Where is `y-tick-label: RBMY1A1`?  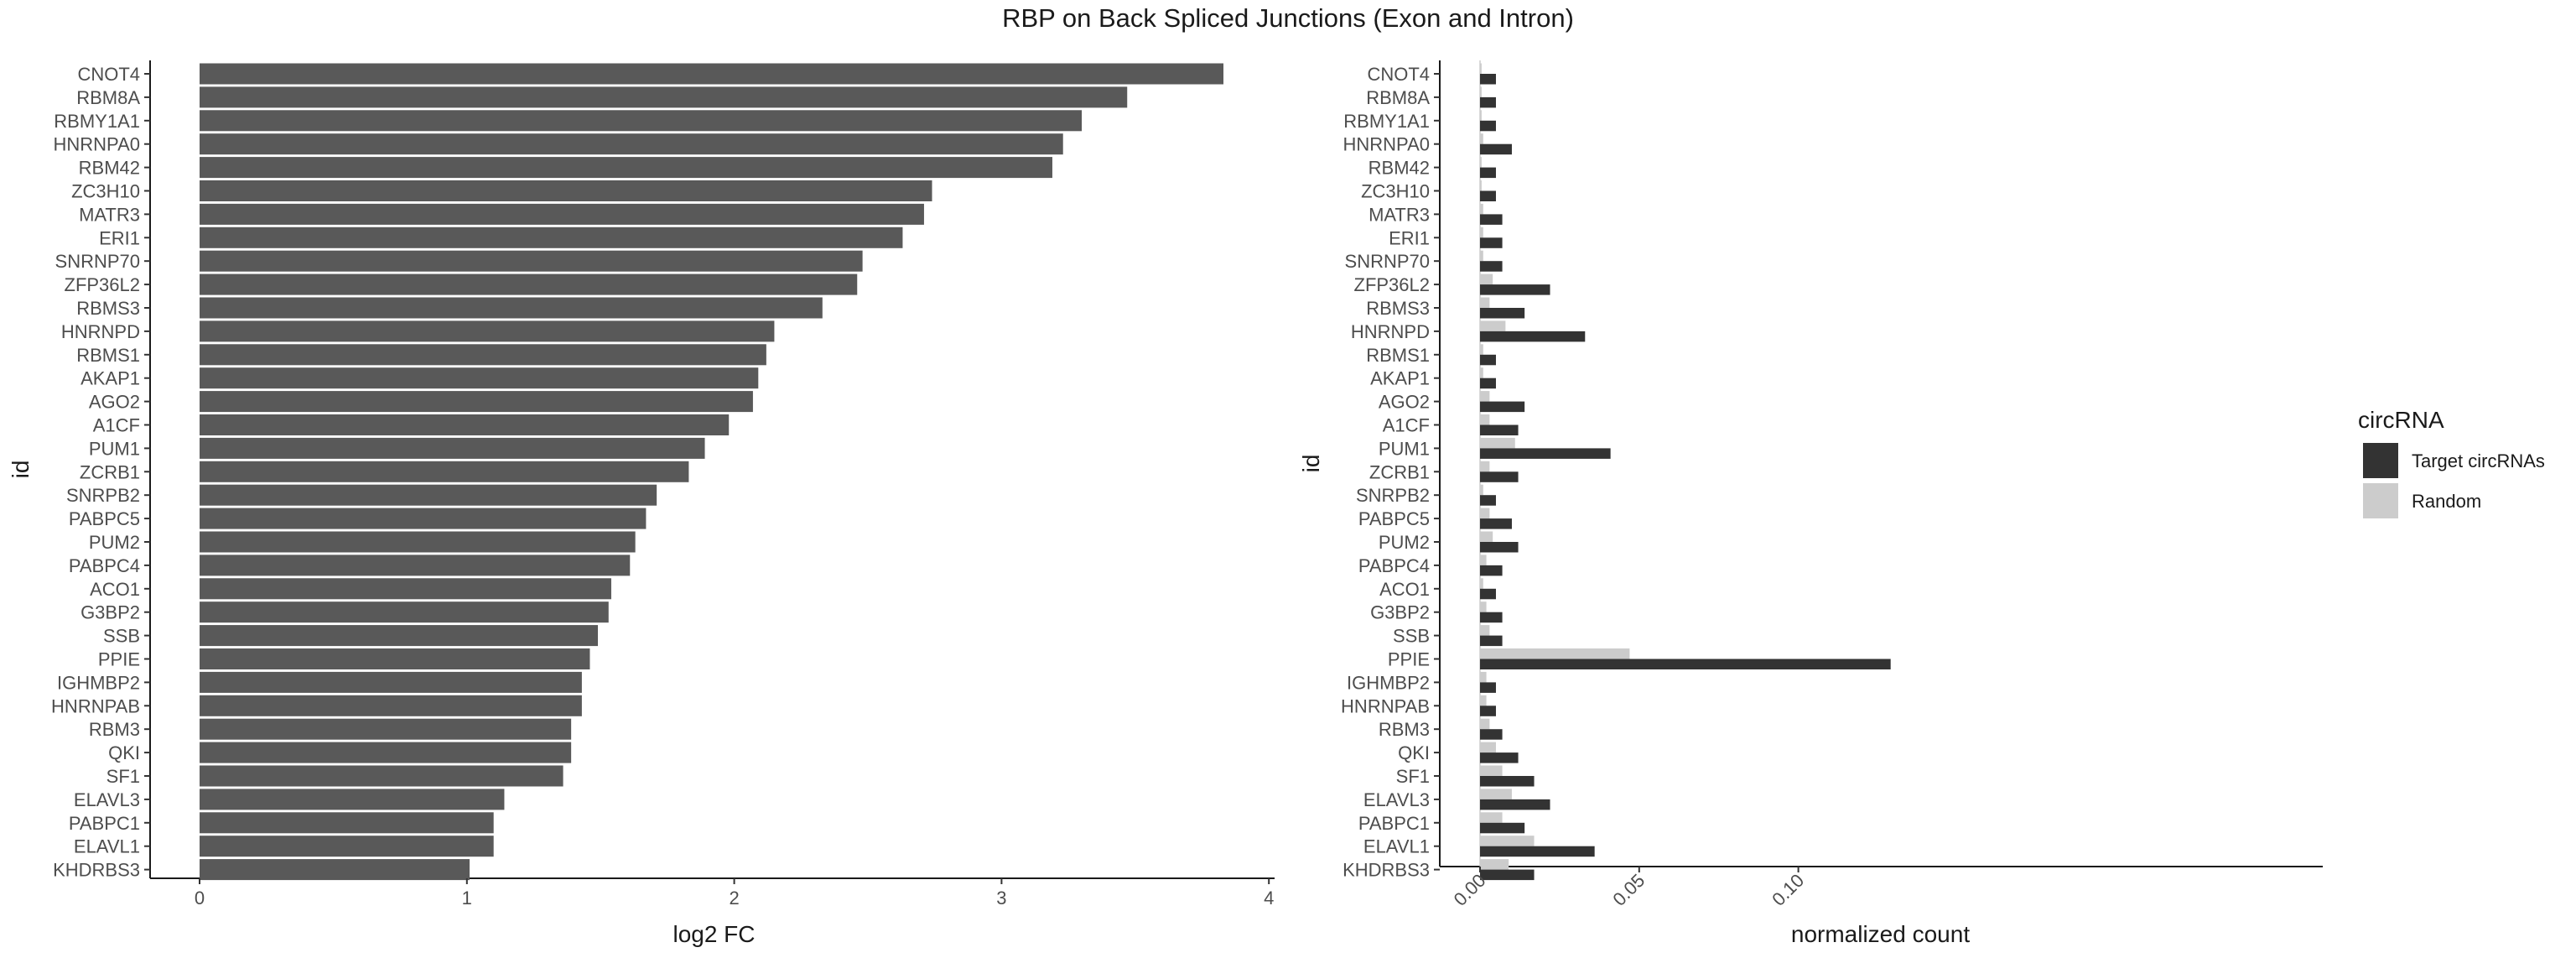 y-tick-label: RBMY1A1 is located at coordinates (97, 121).